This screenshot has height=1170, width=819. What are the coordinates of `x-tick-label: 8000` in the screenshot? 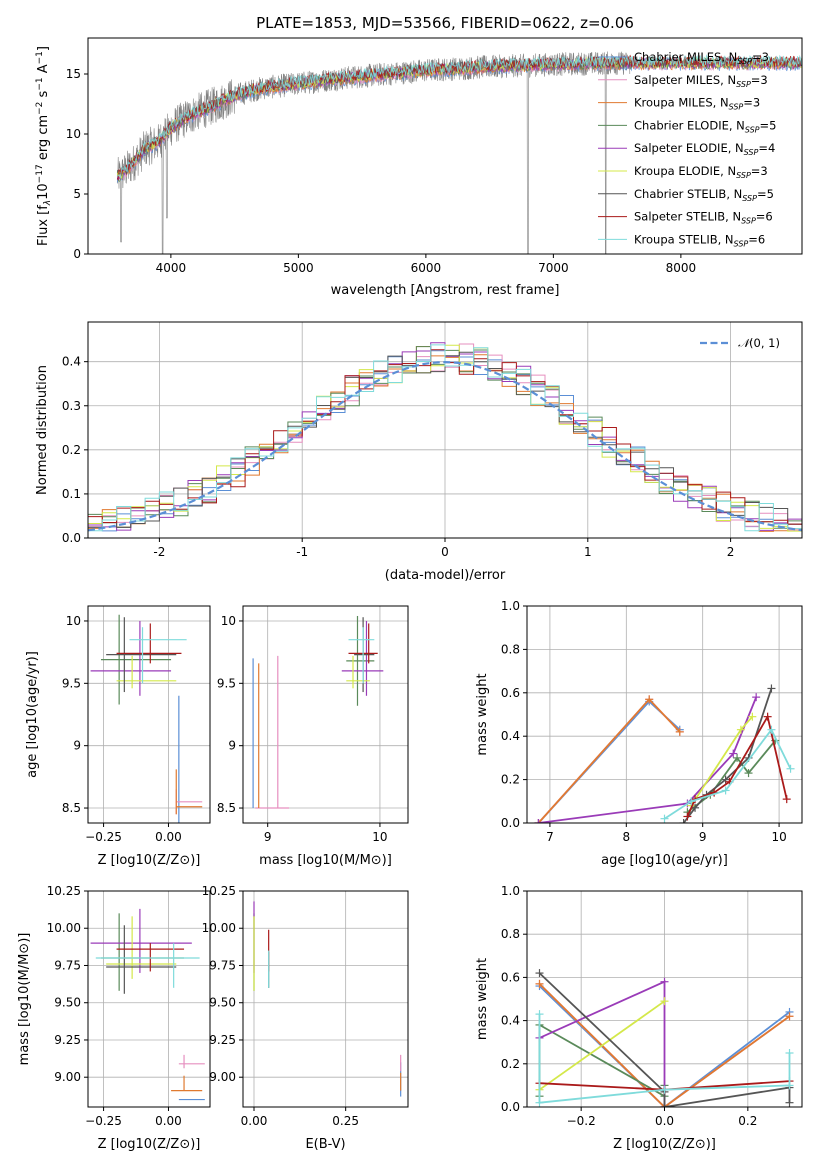 It's located at (681, 268).